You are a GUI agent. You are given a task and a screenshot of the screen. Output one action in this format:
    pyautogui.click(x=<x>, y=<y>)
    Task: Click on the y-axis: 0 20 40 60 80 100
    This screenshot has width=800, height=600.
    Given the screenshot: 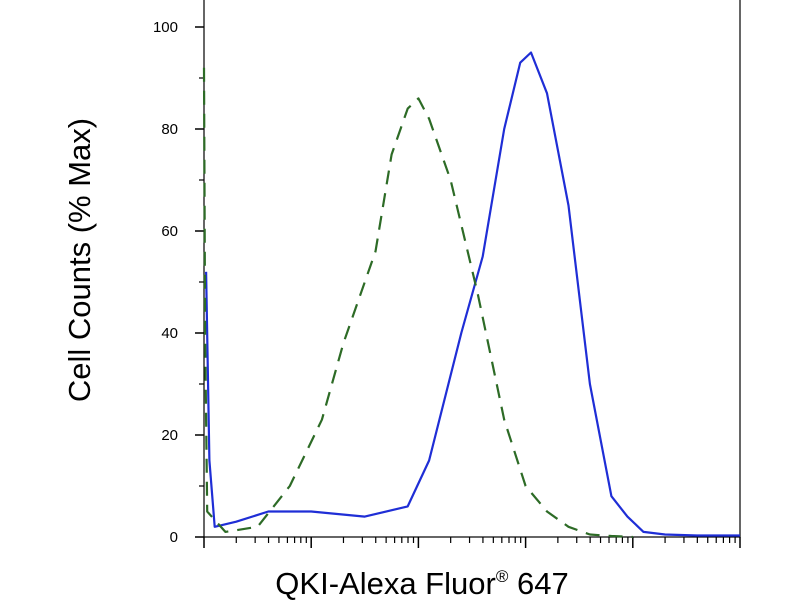 What is the action you would take?
    pyautogui.click(x=178, y=282)
    